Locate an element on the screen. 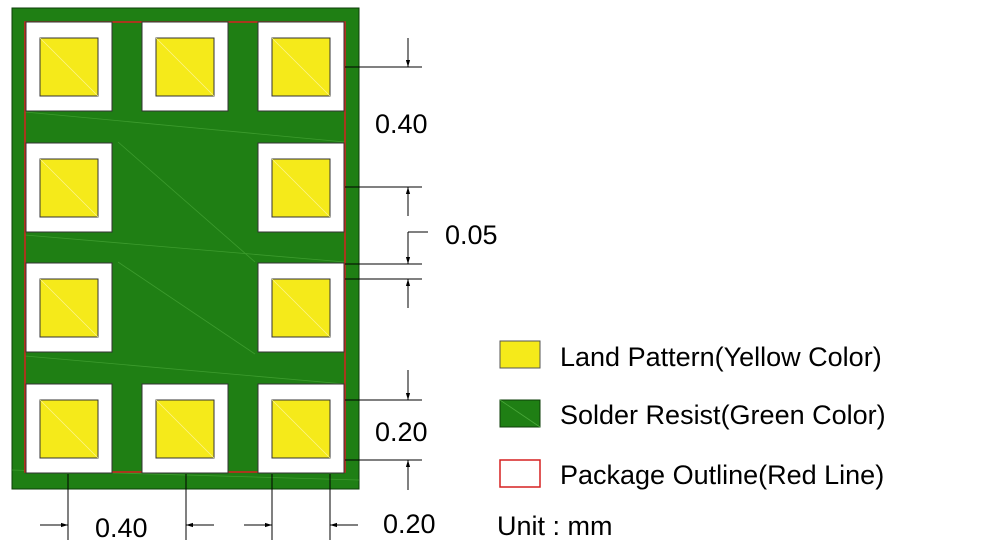  legend-outline-swatch is located at coordinates (520, 473).